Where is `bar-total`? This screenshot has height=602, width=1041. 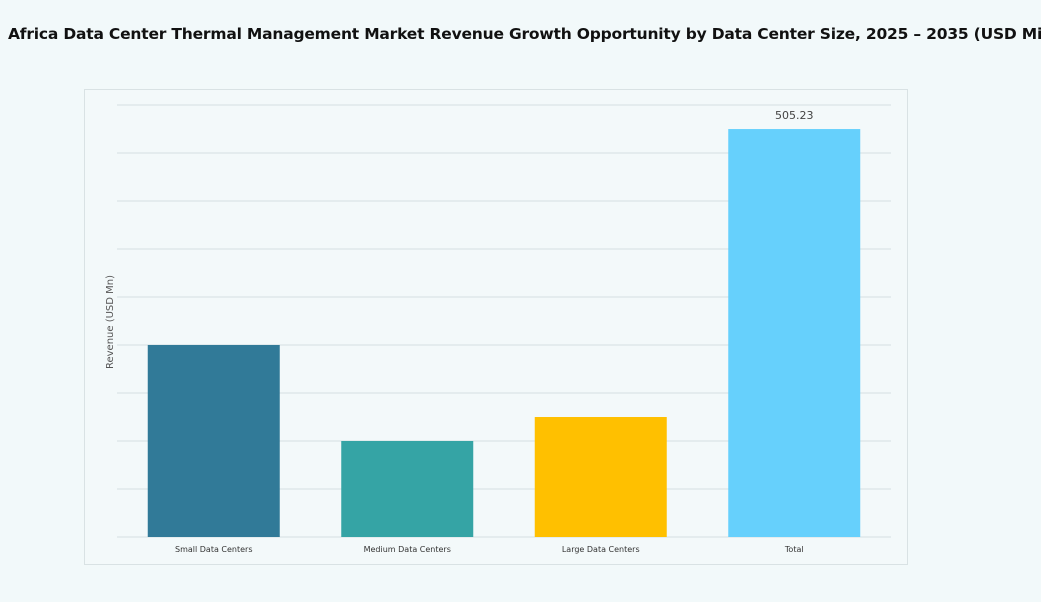
bar-total is located at coordinates (794, 333).